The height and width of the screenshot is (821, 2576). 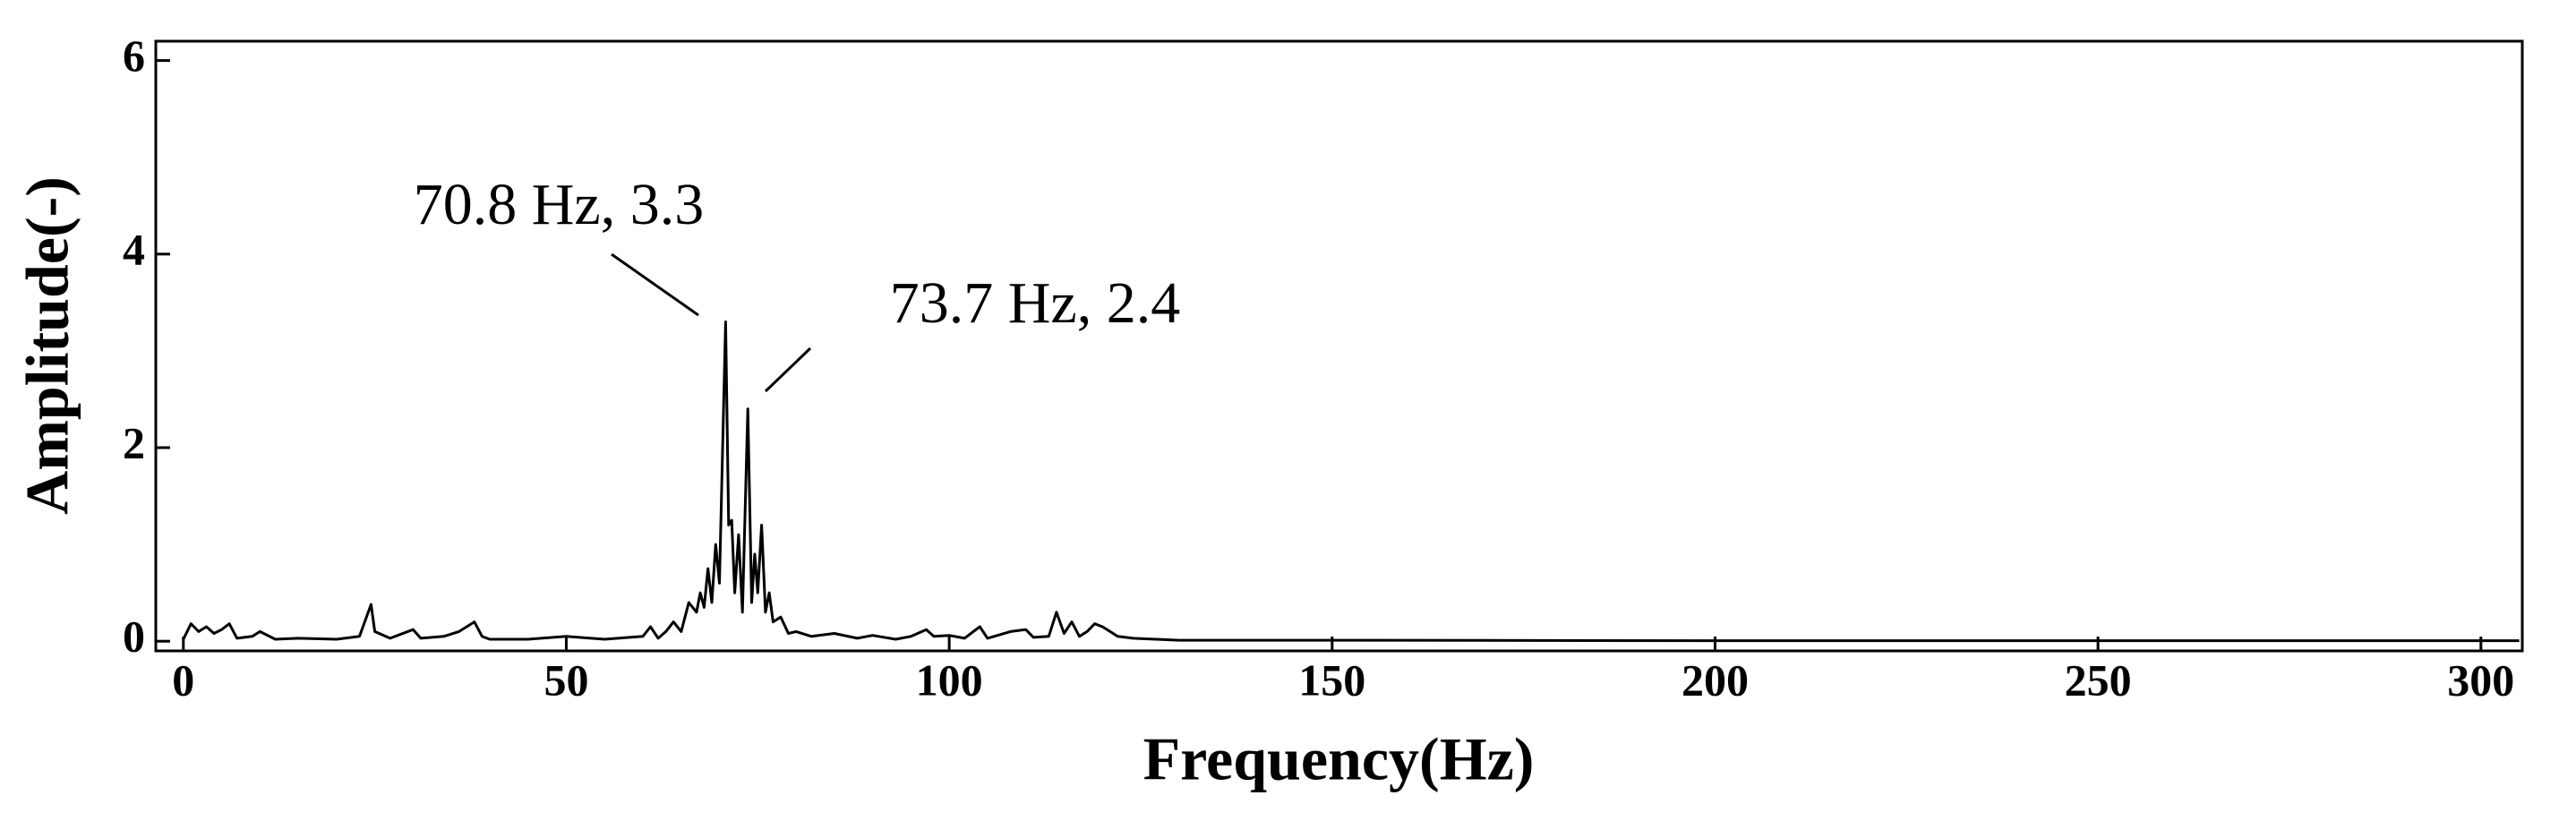 I want to click on x-axis-title: Frequency(Hz), so click(x=1339, y=759).